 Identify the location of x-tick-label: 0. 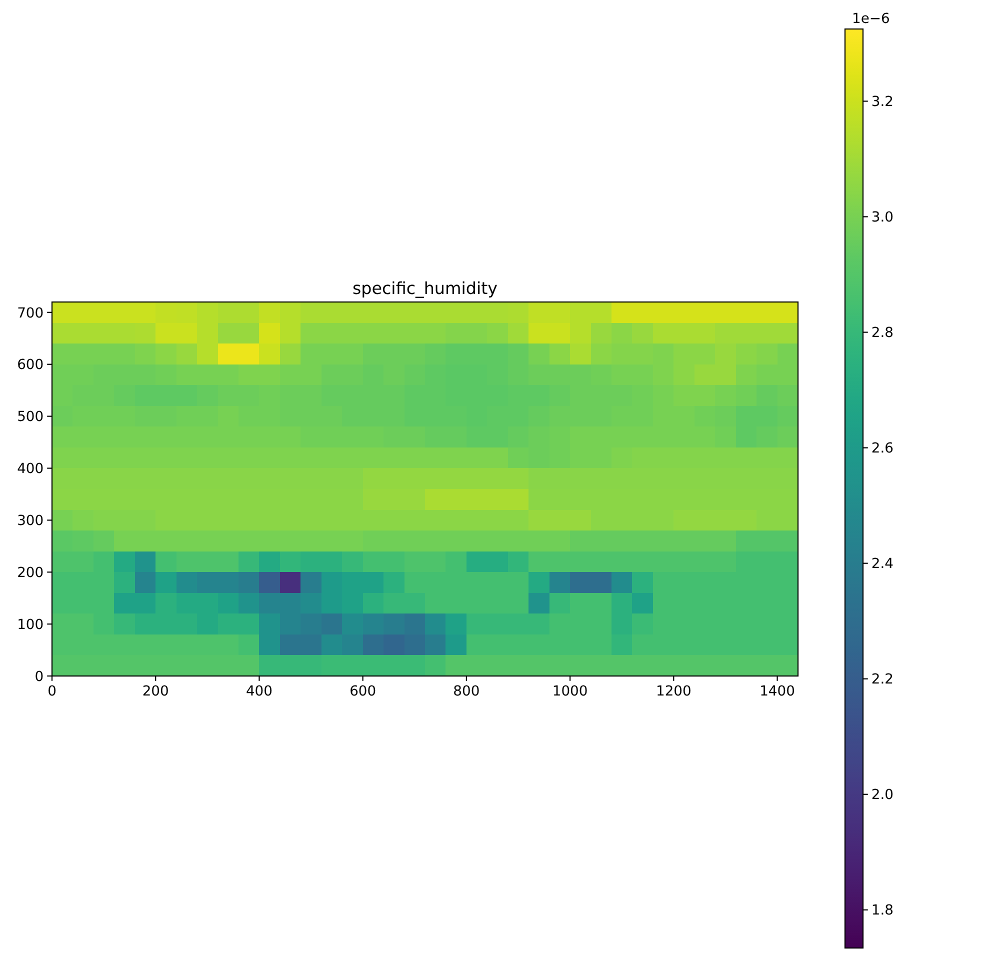
(52, 692).